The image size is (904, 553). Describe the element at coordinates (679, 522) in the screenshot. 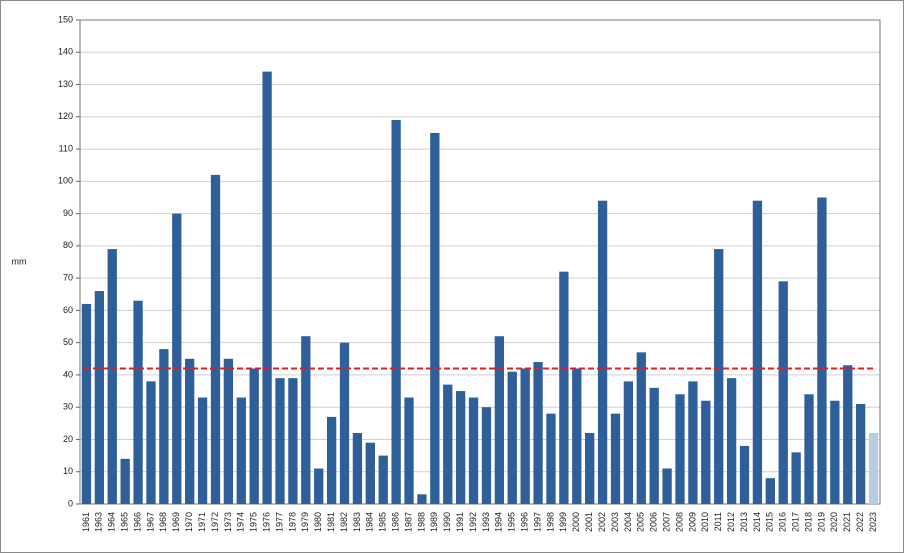

I see `x-tick-label: 2008` at that location.